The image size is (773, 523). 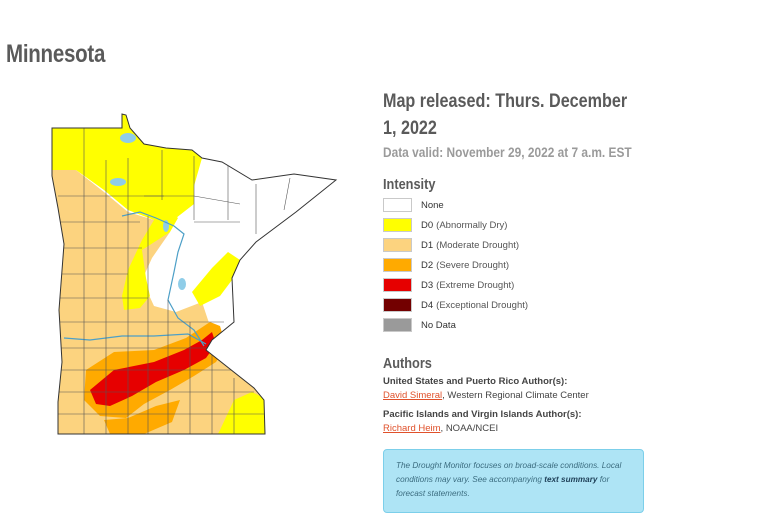 What do you see at coordinates (533, 225) in the screenshot?
I see `legend-item-d0: D0 (Abnormally Dry)` at bounding box center [533, 225].